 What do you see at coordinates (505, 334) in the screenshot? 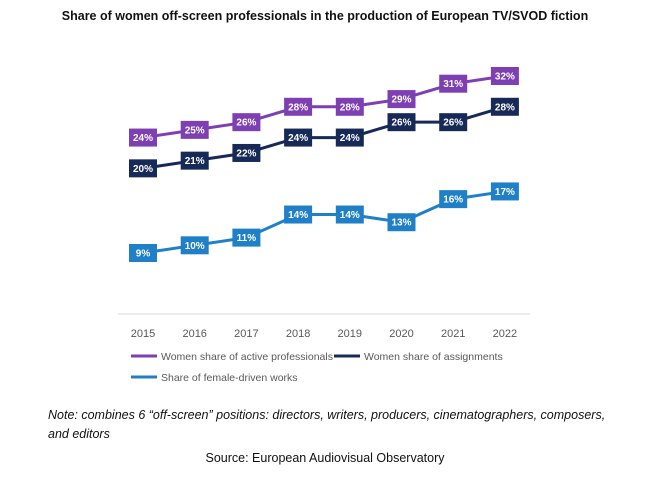
I see `x-tick-label: 2022` at bounding box center [505, 334].